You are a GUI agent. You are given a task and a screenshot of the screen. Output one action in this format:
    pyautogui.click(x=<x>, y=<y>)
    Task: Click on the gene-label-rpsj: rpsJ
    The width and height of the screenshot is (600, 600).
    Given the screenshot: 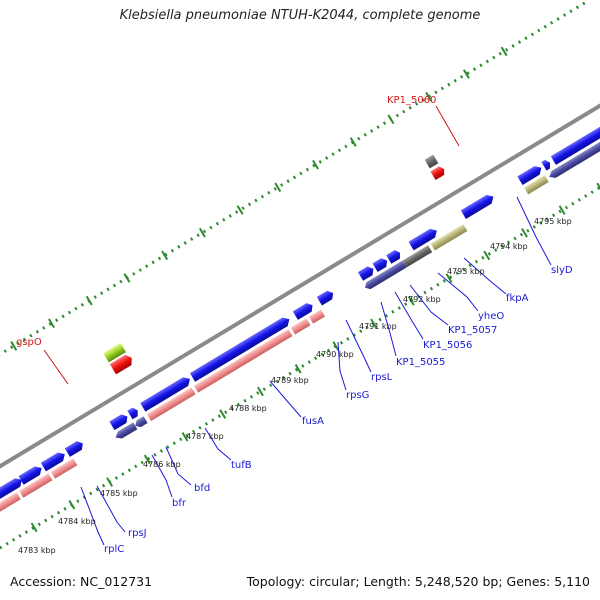 What is the action you would take?
    pyautogui.click(x=137, y=533)
    